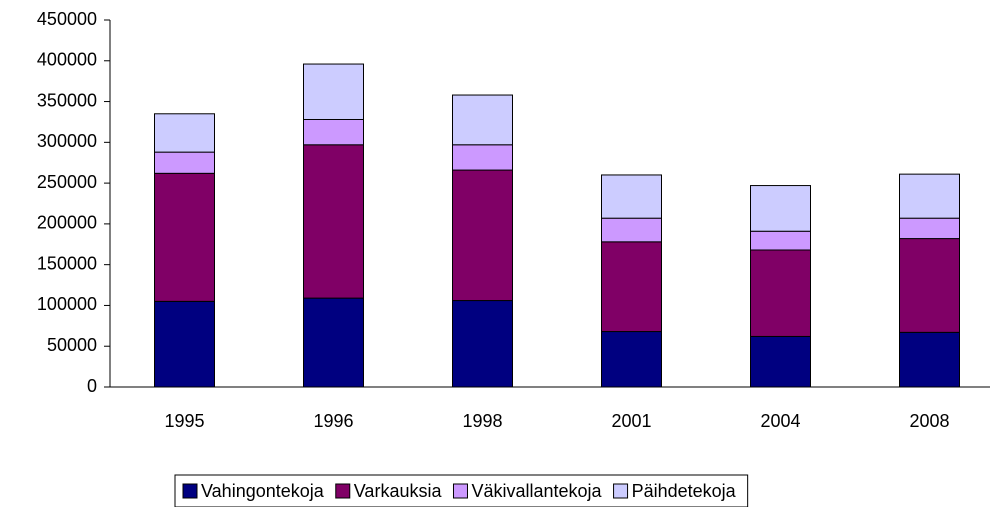  I want to click on x-tick-label: 2001, so click(631, 421).